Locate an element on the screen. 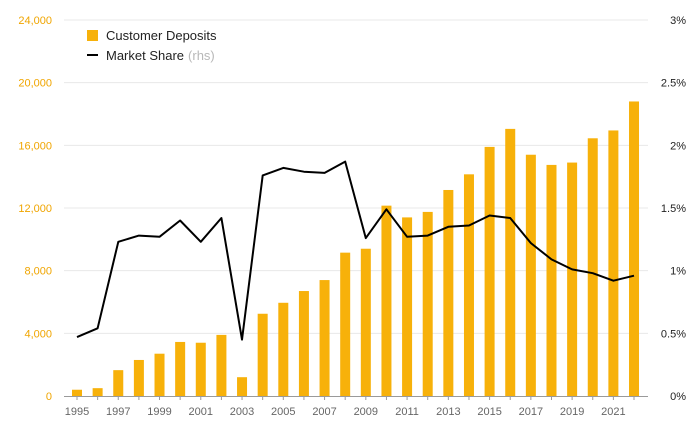 The image size is (700, 433). y-right-tick-label: 2.5% is located at coordinates (673, 84).